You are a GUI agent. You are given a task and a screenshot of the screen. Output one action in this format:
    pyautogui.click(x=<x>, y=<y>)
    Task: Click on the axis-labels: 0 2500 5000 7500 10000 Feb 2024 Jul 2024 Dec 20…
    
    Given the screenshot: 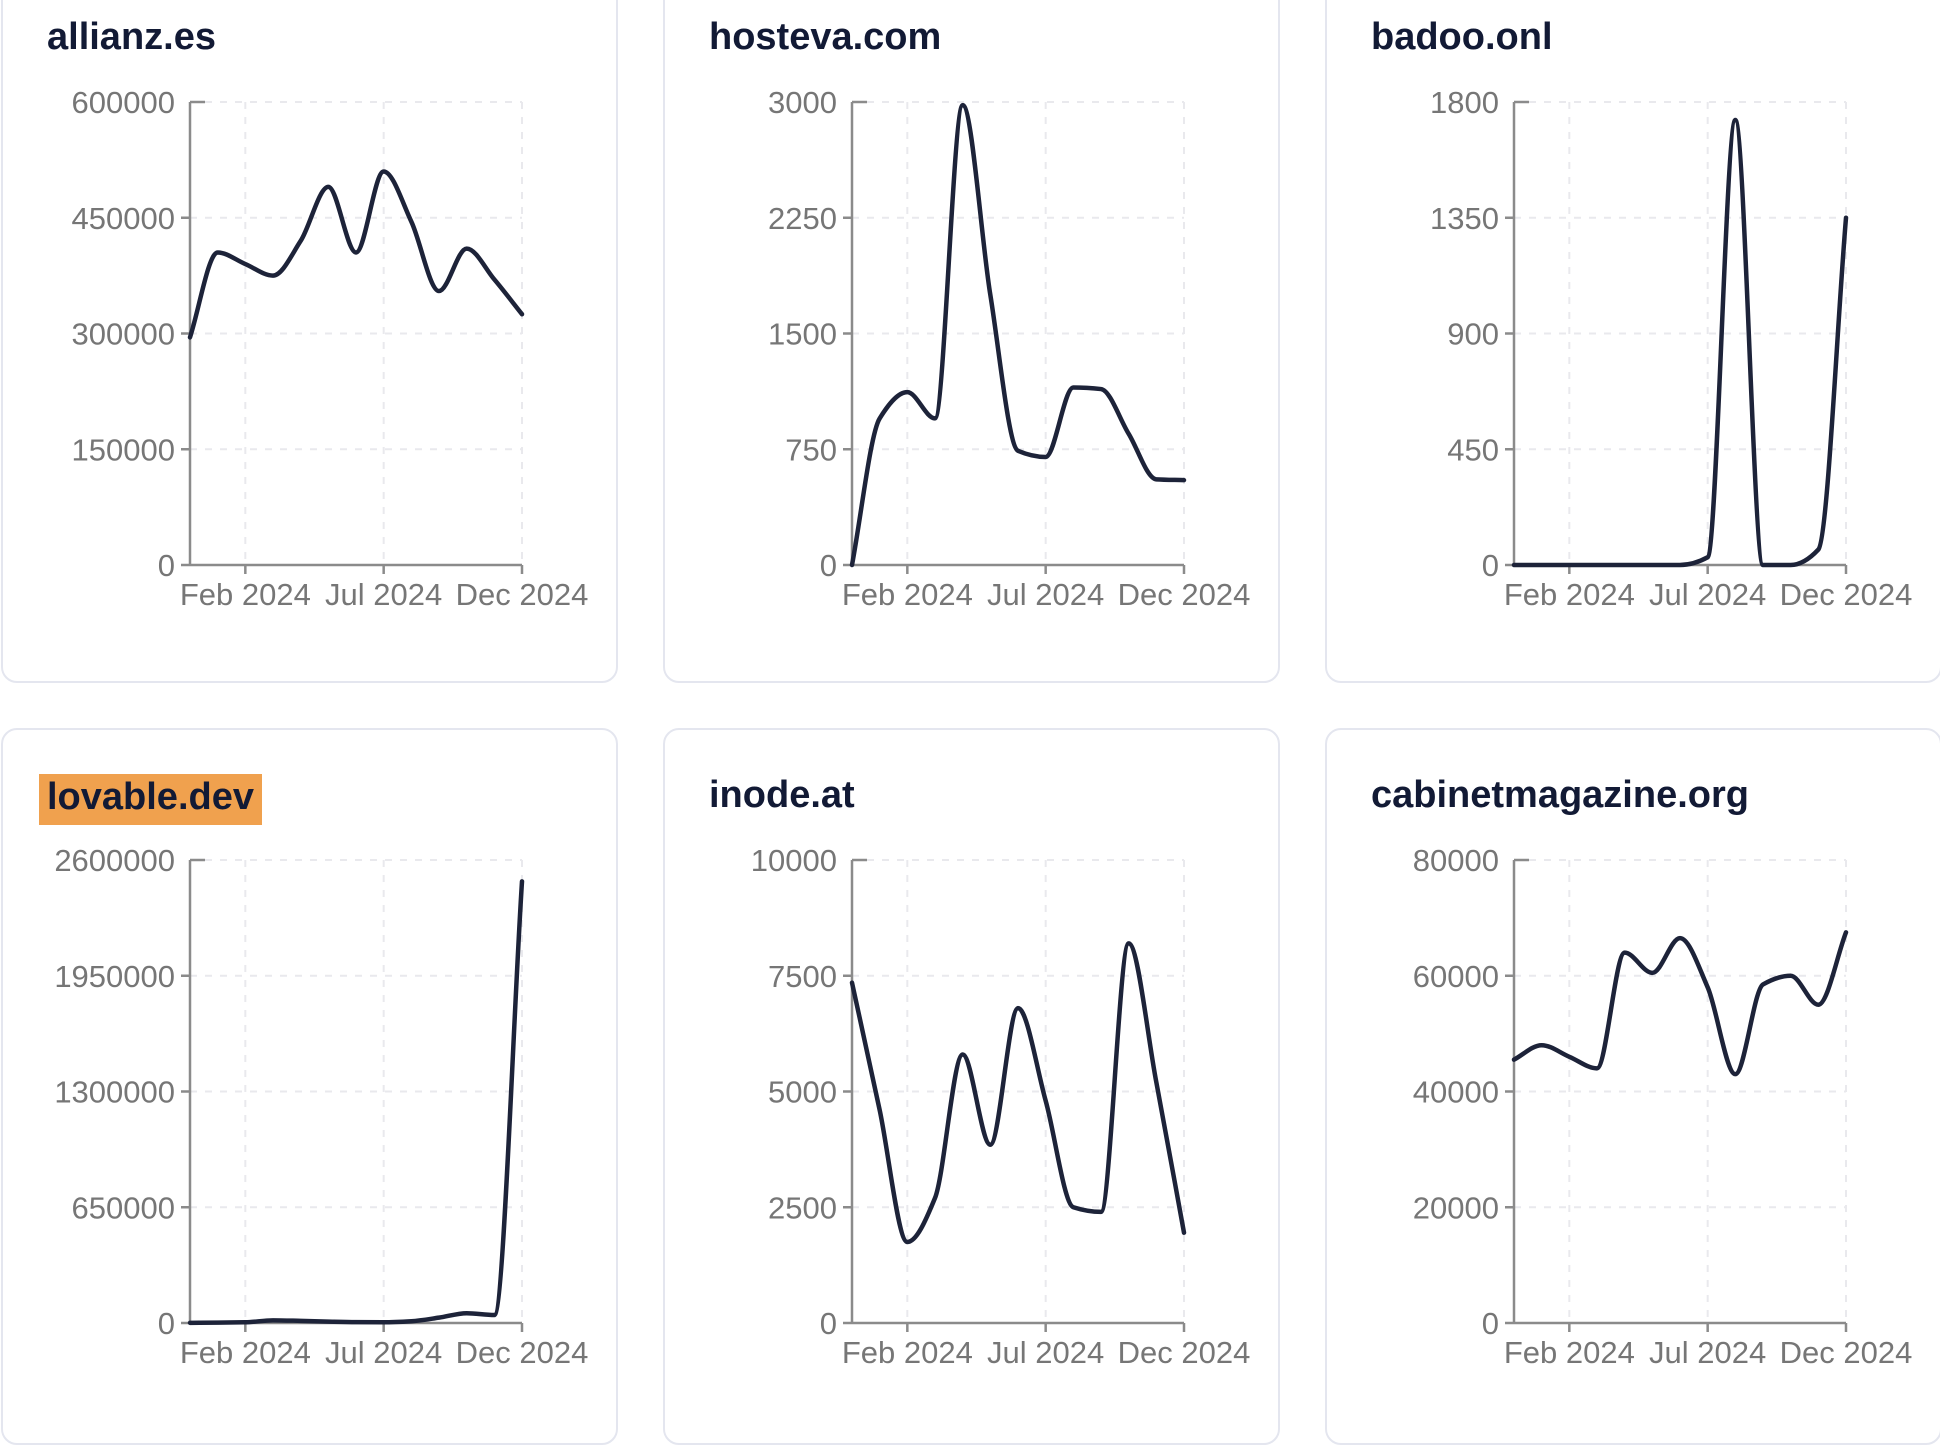 What is the action you would take?
    pyautogui.click(x=1001, y=1106)
    